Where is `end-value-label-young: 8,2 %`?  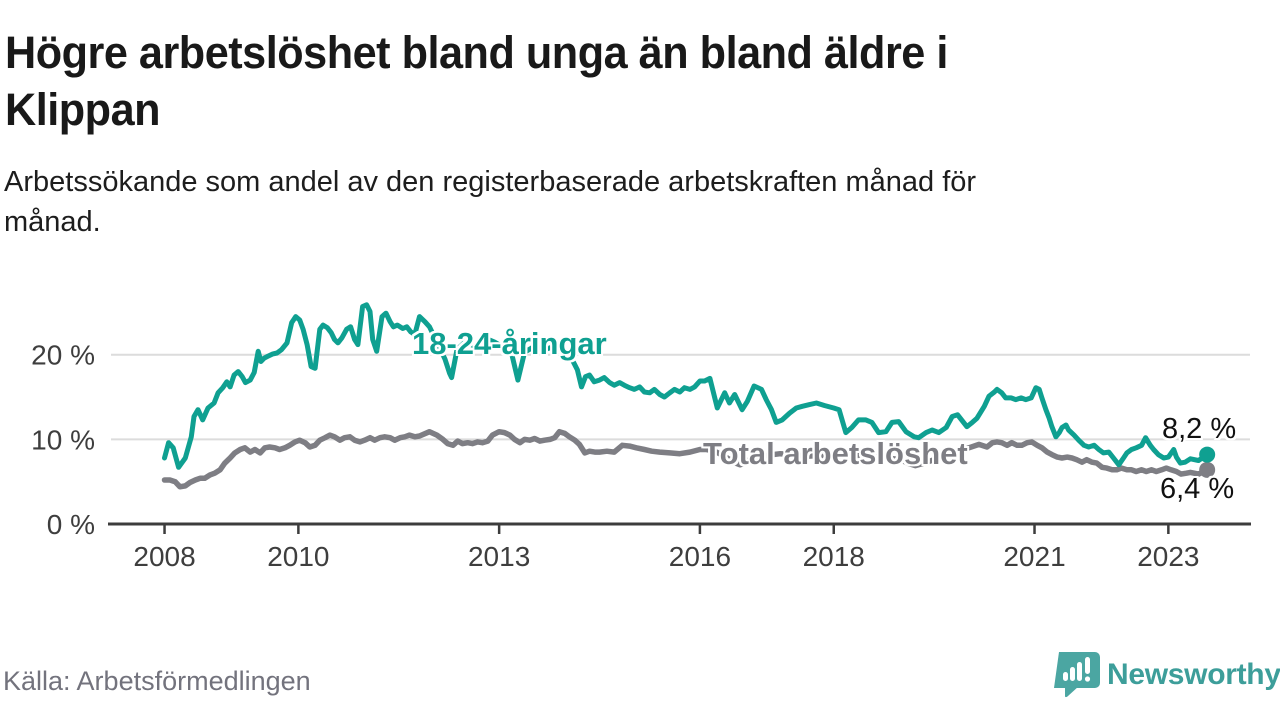 end-value-label-young: 8,2 % is located at coordinates (1199, 429).